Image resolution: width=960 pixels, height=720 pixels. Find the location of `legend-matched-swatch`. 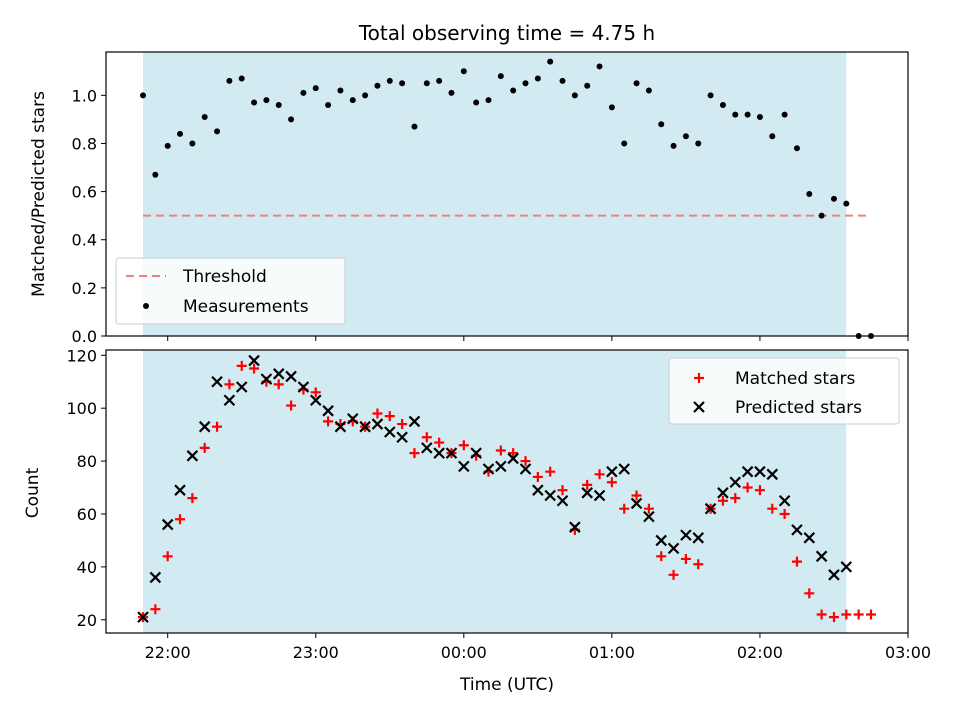

legend-matched-swatch is located at coordinates (699, 378).